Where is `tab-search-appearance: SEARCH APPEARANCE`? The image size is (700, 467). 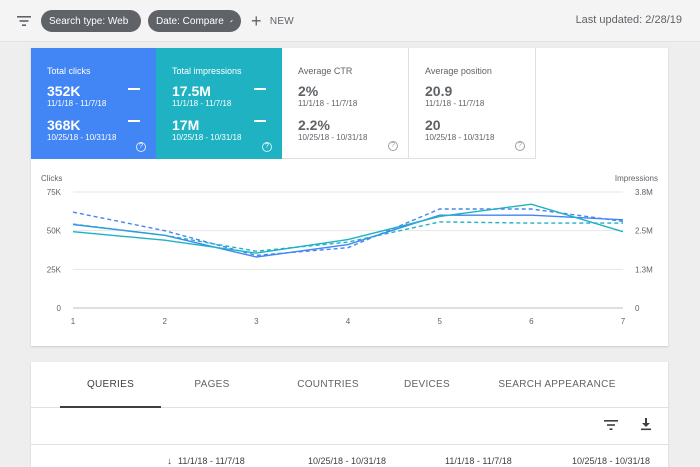
tab-search-appearance: SEARCH APPEARANCE is located at coordinates (557, 384).